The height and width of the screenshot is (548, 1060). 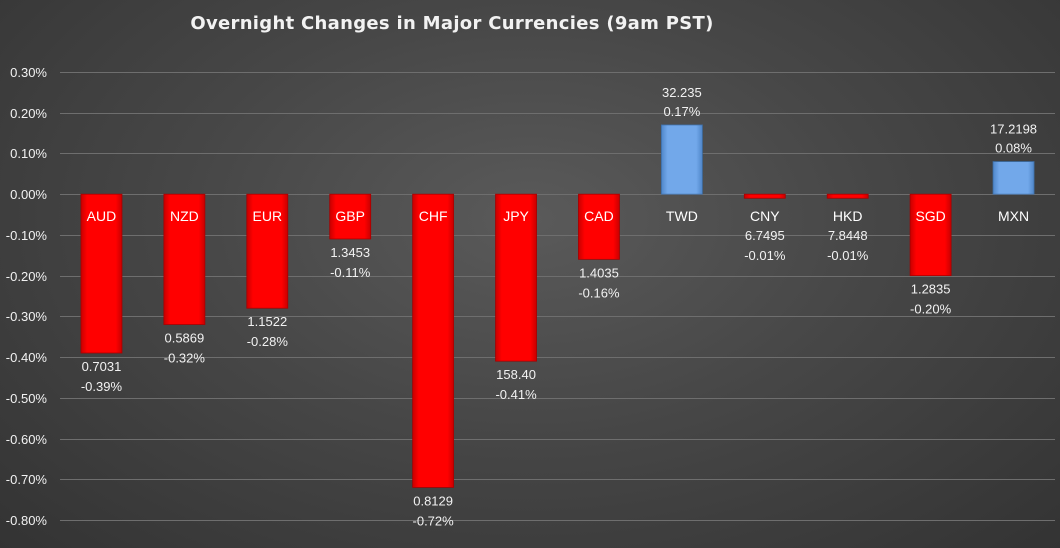 What do you see at coordinates (27, 235) in the screenshot?
I see `y-tick-label: -0.10%` at bounding box center [27, 235].